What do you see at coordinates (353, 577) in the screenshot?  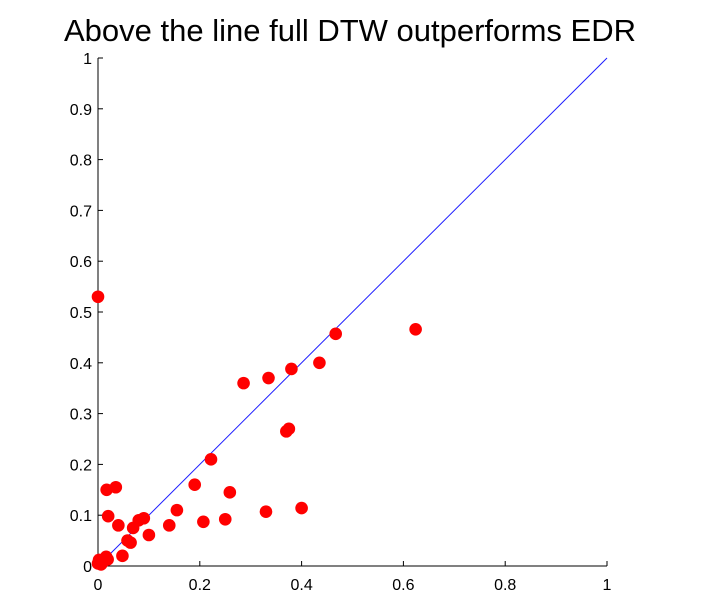 I see `x-axis-ticks: 0 0.2 0.4 0.6 0.8 1` at bounding box center [353, 577].